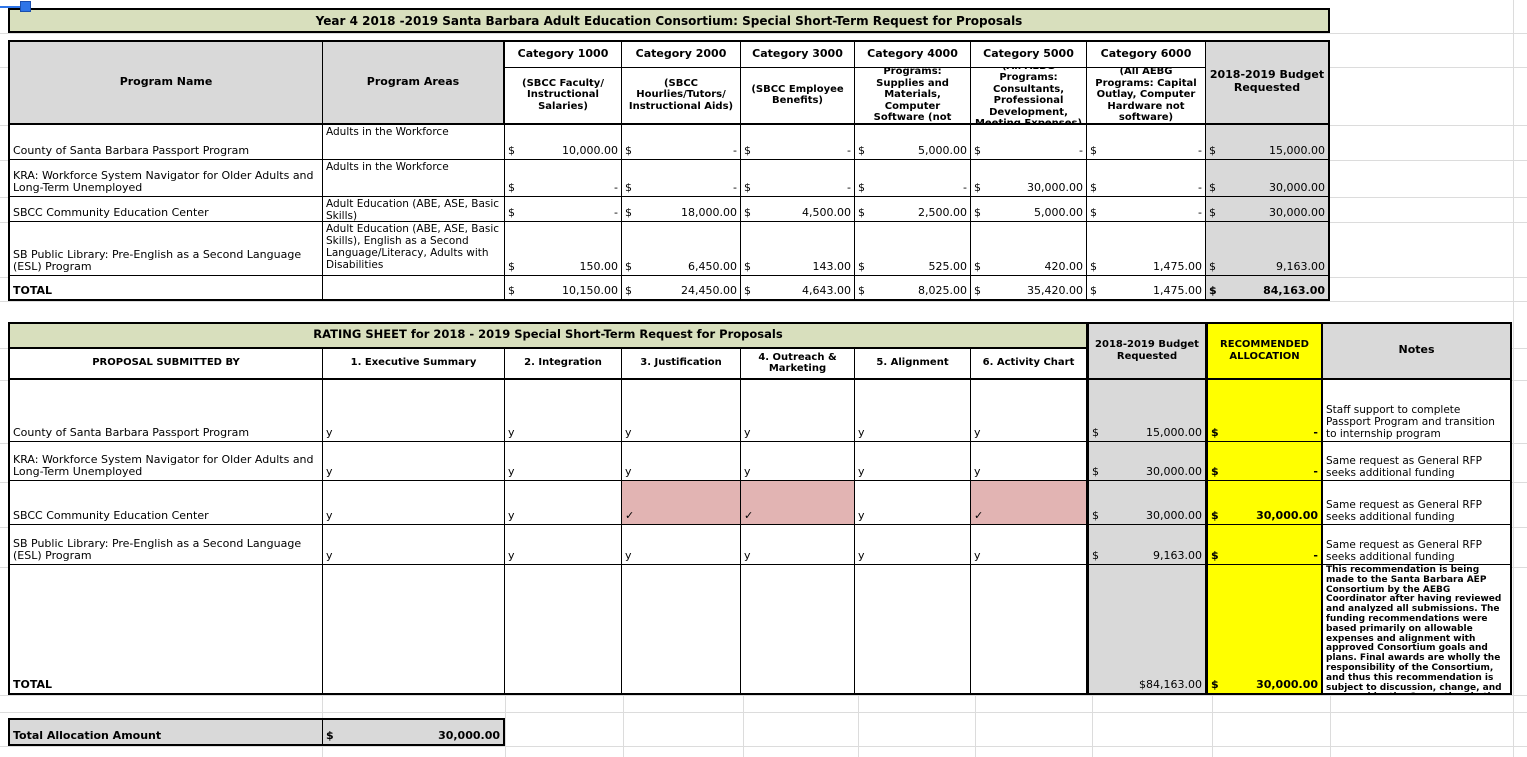 Image resolution: width=1527 pixels, height=757 pixels. Describe the element at coordinates (1029, 249) in the screenshot. I see `cell-cat5000: $420.00` at that location.